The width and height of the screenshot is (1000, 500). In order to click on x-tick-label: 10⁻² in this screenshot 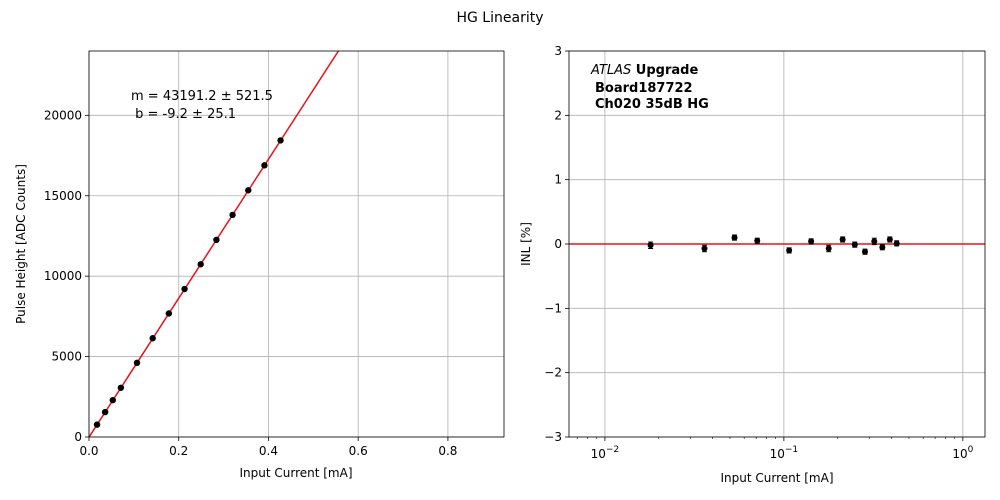, I will do `click(605, 453)`.